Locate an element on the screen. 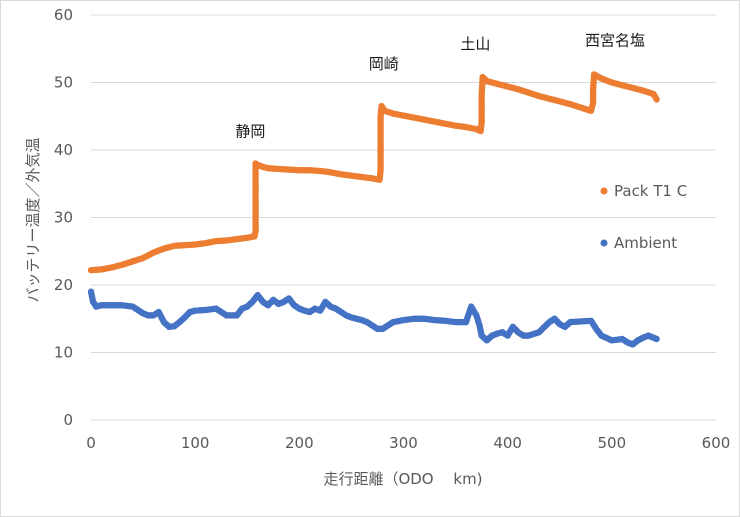 The image size is (740, 517). y-tick-label: 0 is located at coordinates (68, 420).